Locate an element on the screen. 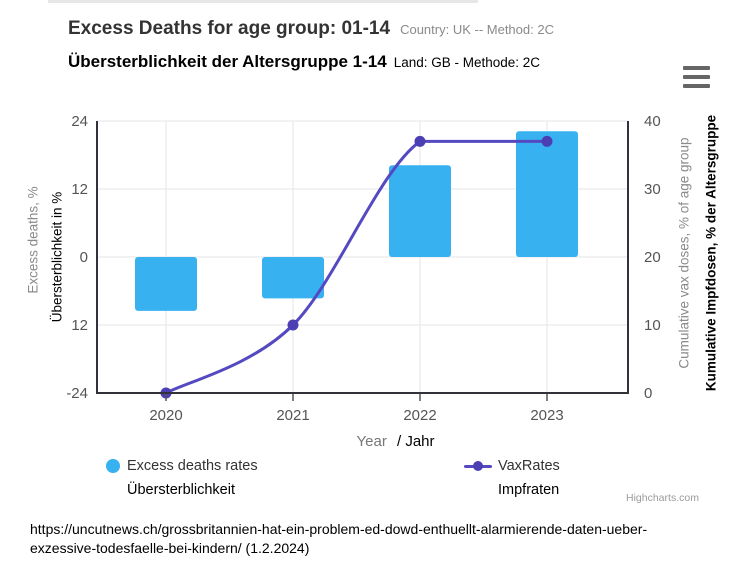 Image resolution: width=738 pixels, height=570 pixels. hamburger-icon is located at coordinates (696, 77).